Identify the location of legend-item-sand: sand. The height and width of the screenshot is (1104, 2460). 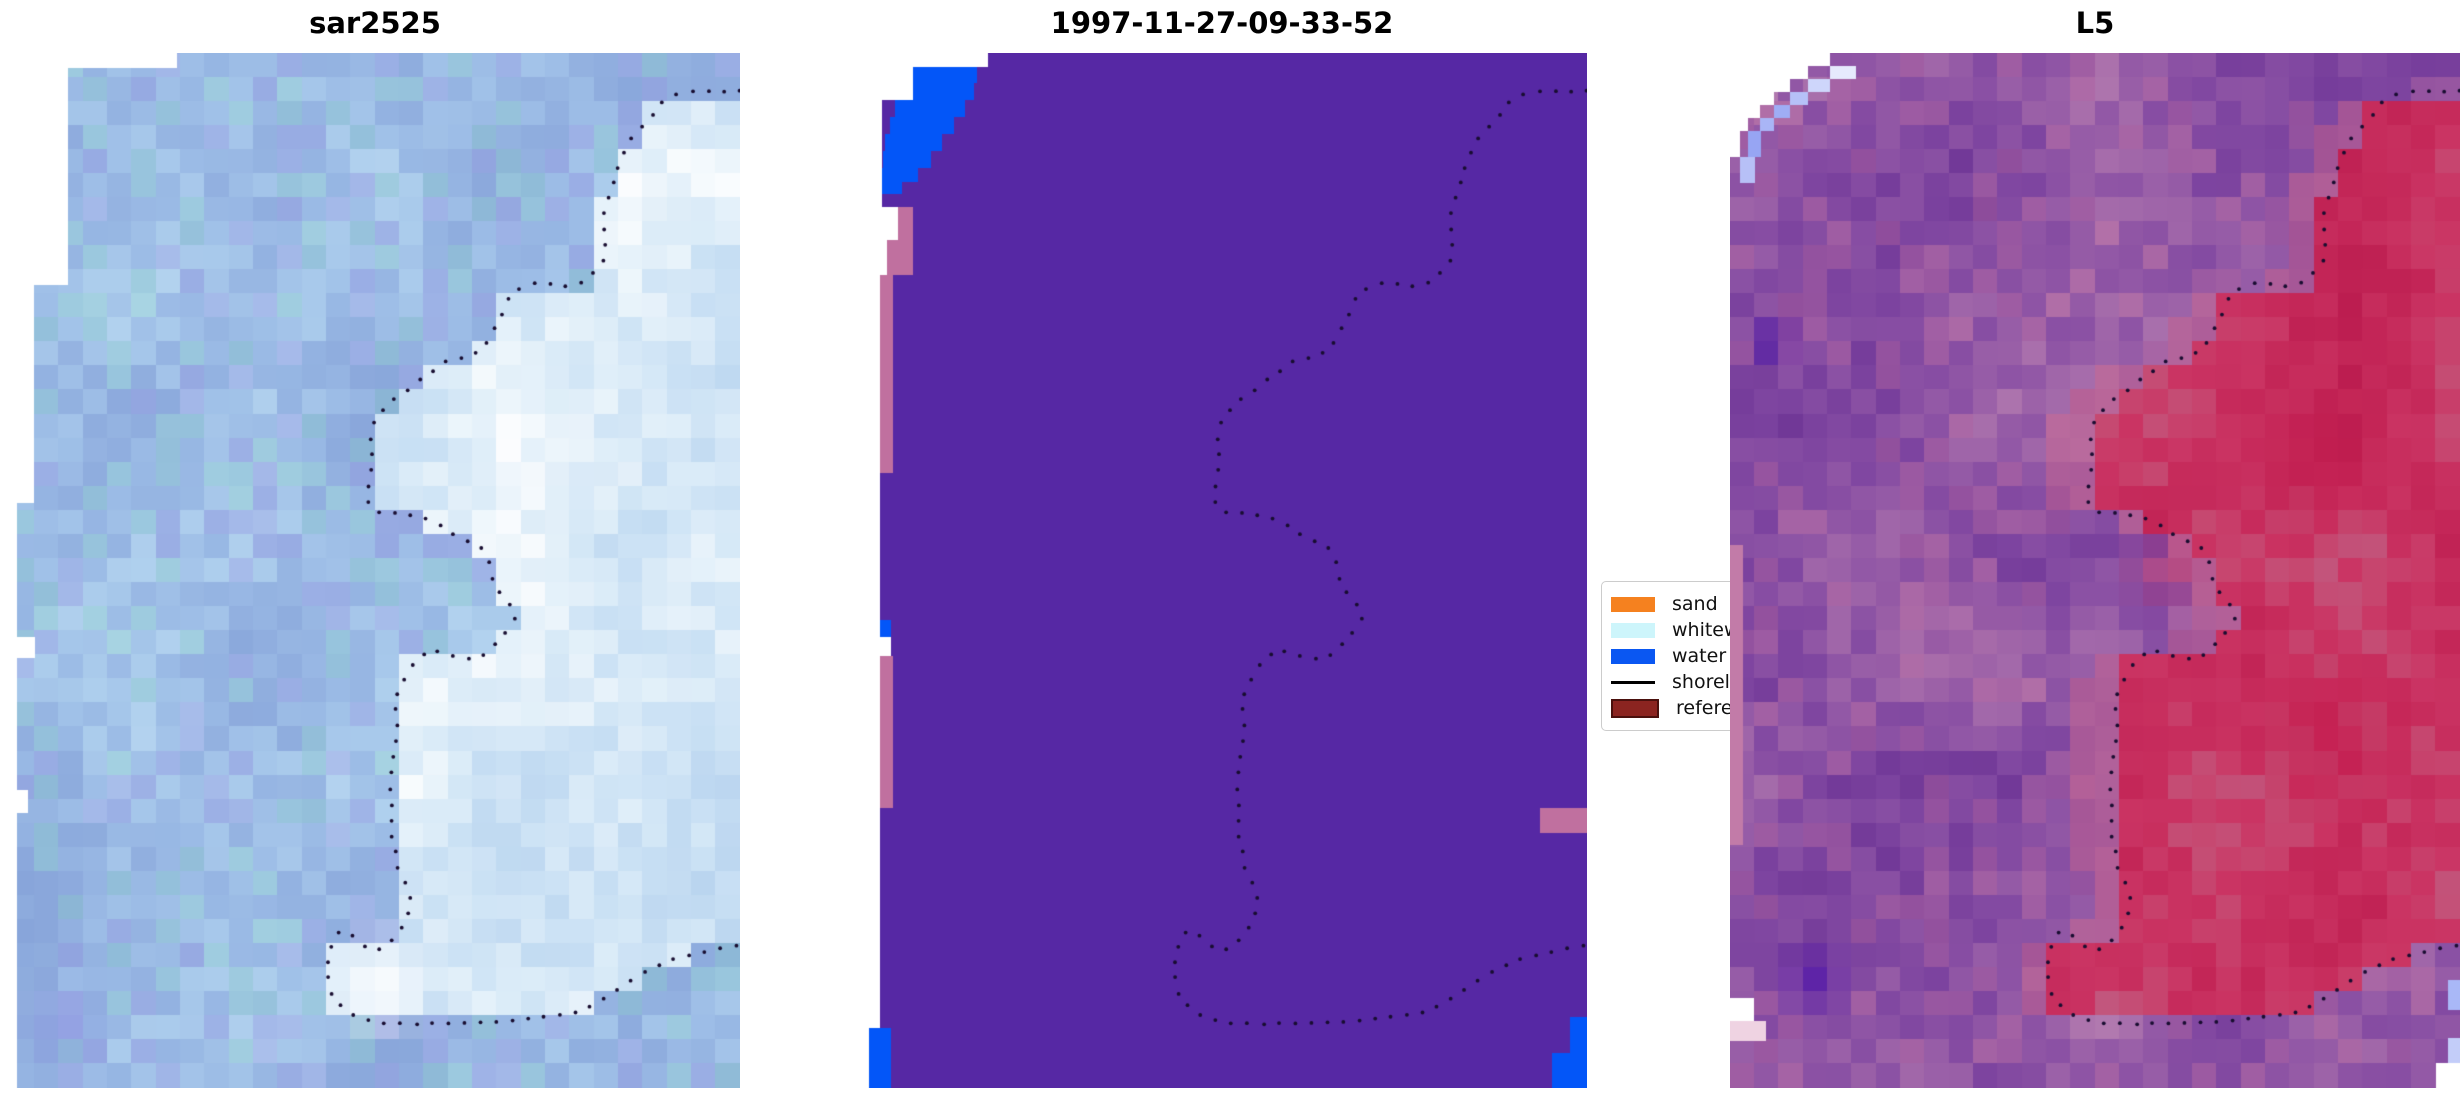
(1700, 604).